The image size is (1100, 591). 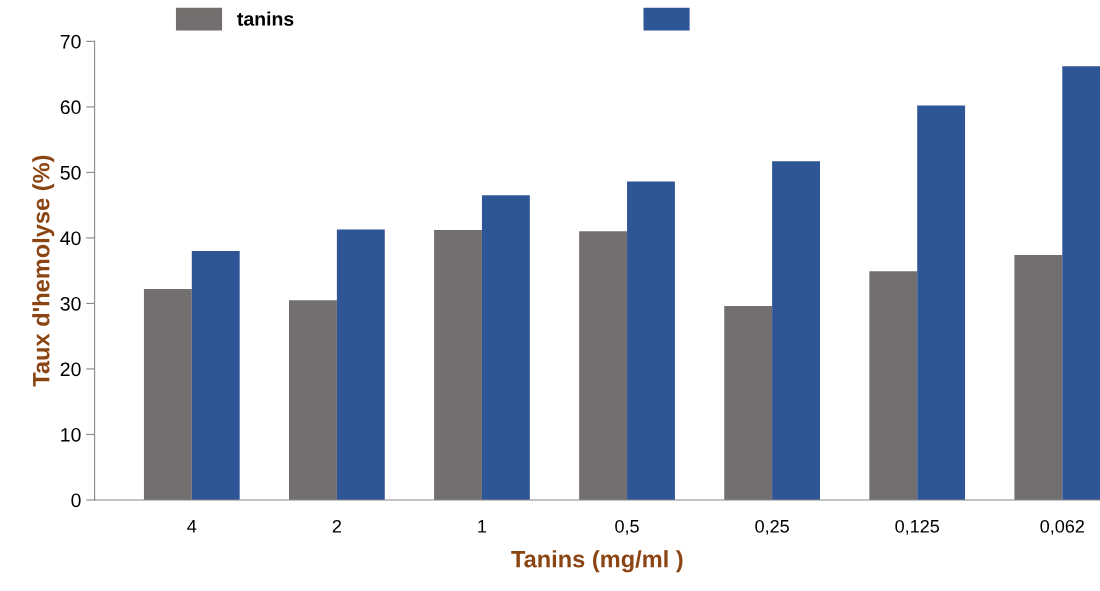 What do you see at coordinates (192, 526) in the screenshot?
I see `x-tick-label: 4` at bounding box center [192, 526].